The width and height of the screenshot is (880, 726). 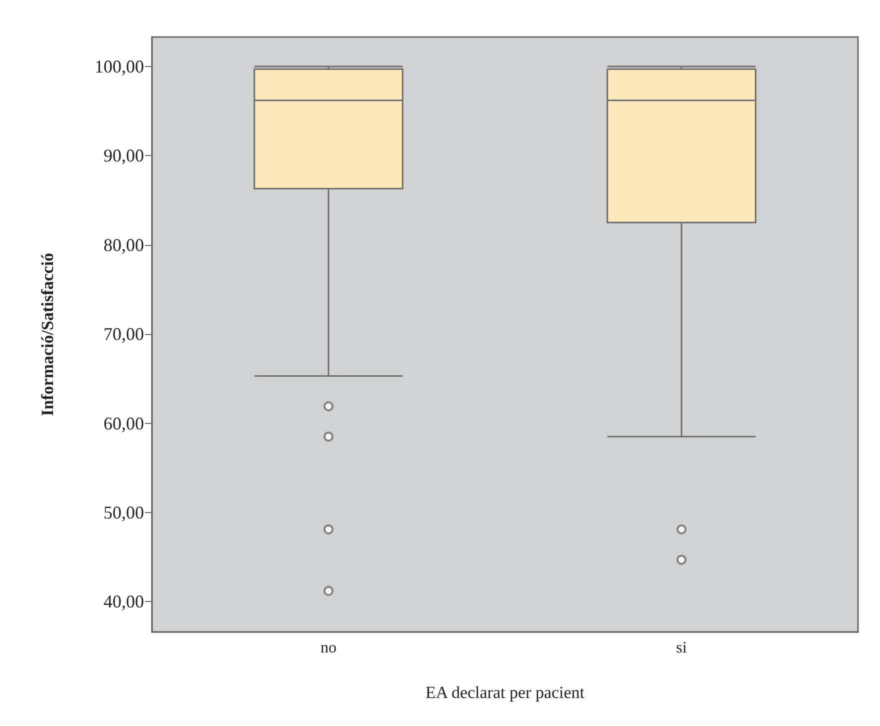 I want to click on x-axis-title: EA declarat per pacient, so click(x=505, y=692).